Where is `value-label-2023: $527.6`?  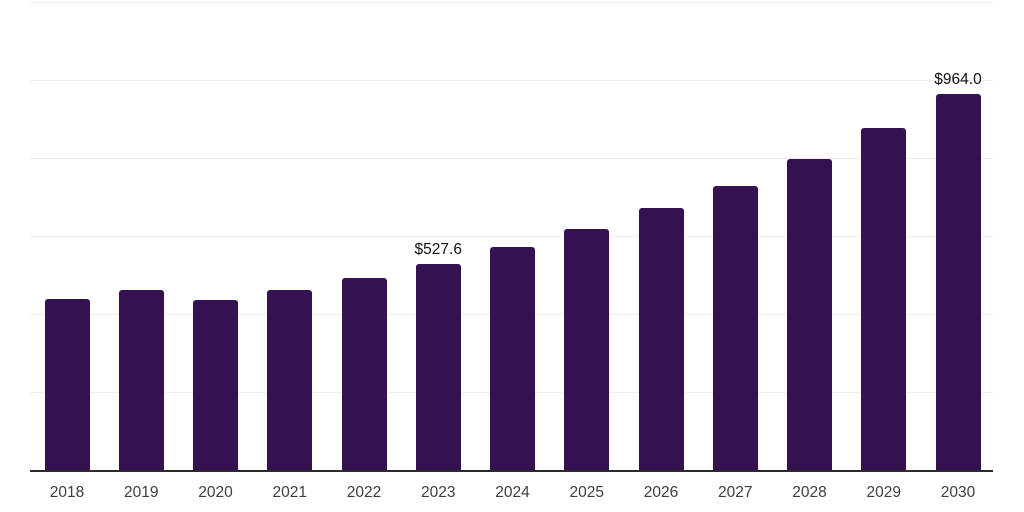
value-label-2023: $527.6 is located at coordinates (438, 250).